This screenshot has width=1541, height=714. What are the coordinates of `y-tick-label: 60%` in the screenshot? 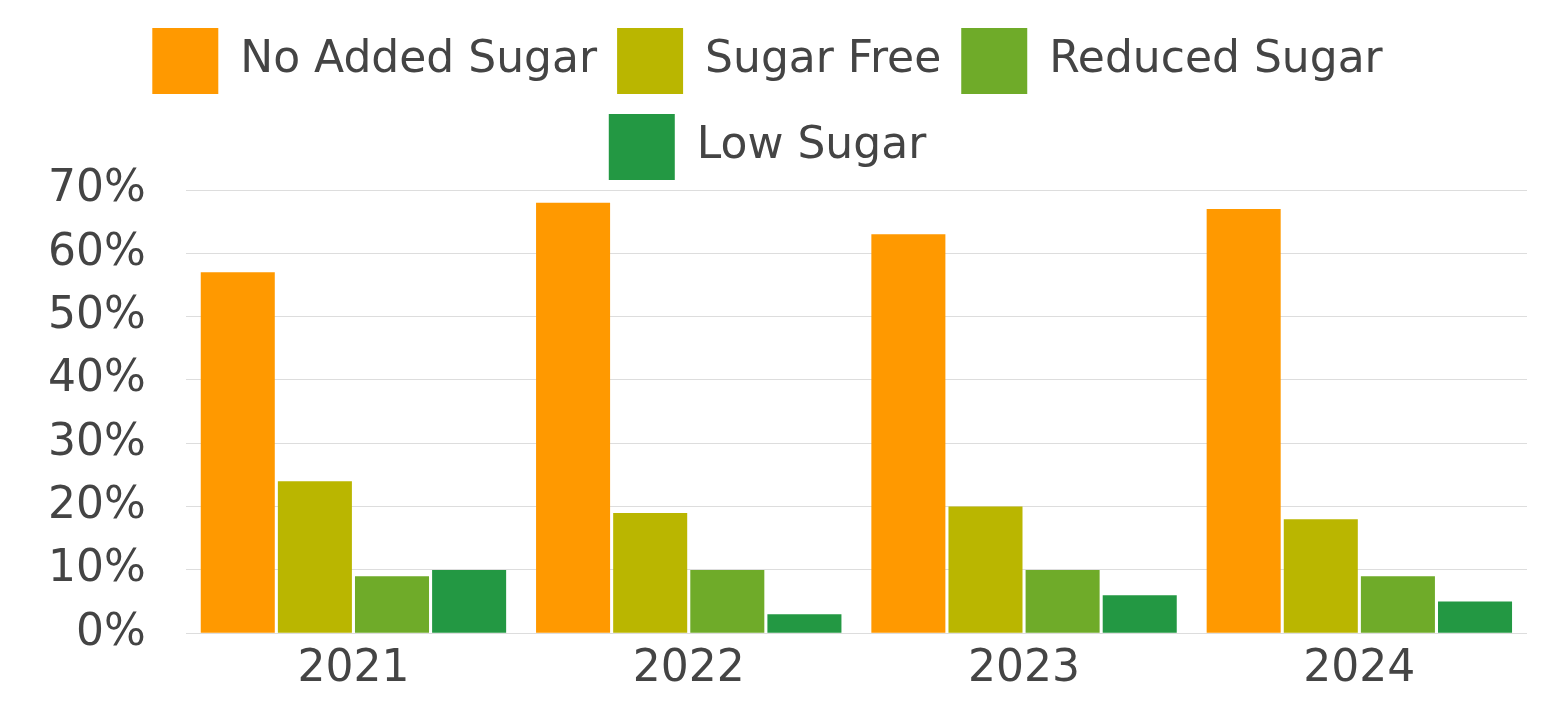 It's located at (97, 249).